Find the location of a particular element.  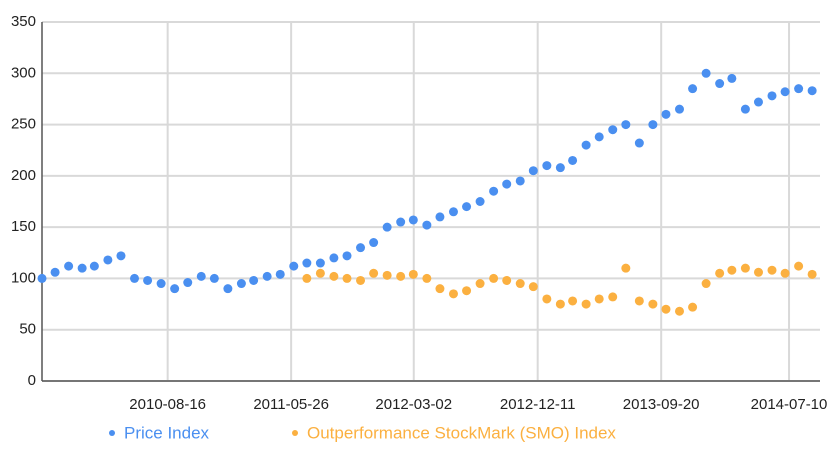

y-tick-label: 300 is located at coordinates (23, 72).